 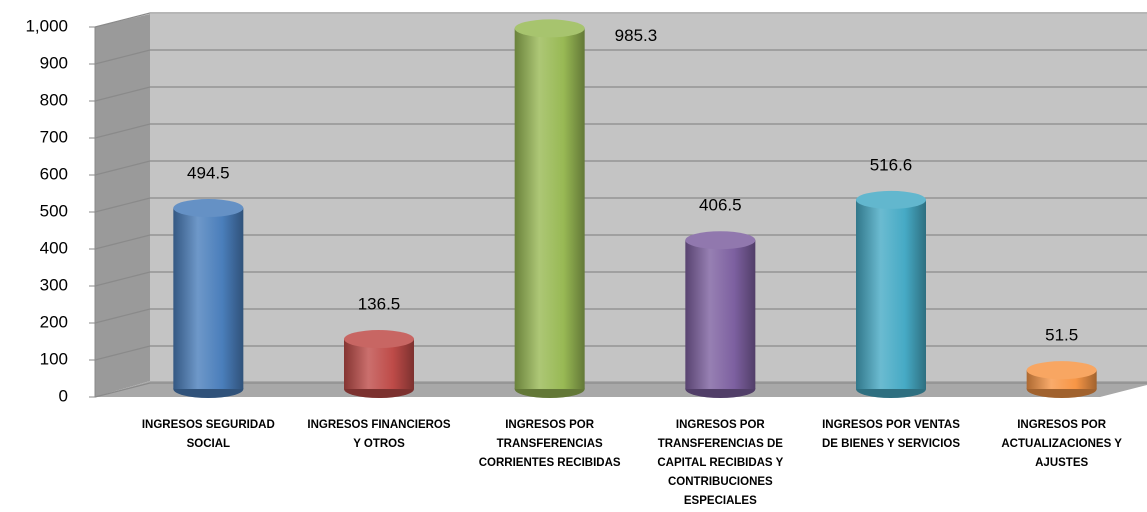 What do you see at coordinates (379, 434) in the screenshot?
I see `x-tick-label: INGRESOS FINANCIEROS Y OTROS` at bounding box center [379, 434].